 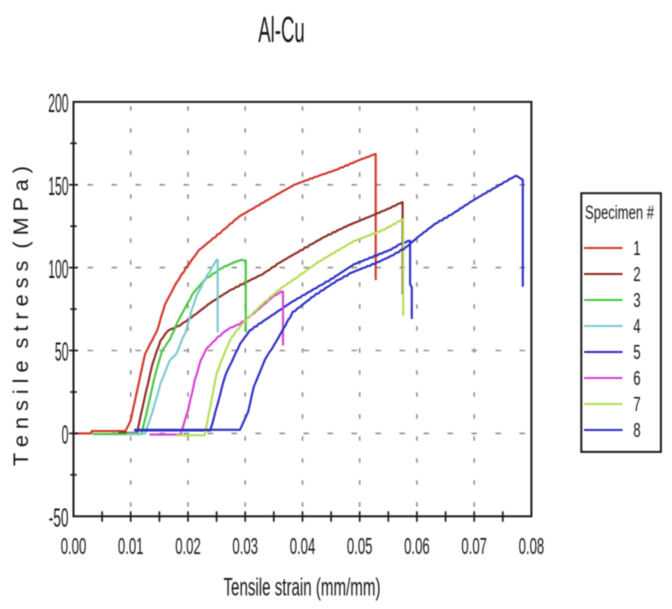 I want to click on svg-text: 2, so click(x=636, y=275).